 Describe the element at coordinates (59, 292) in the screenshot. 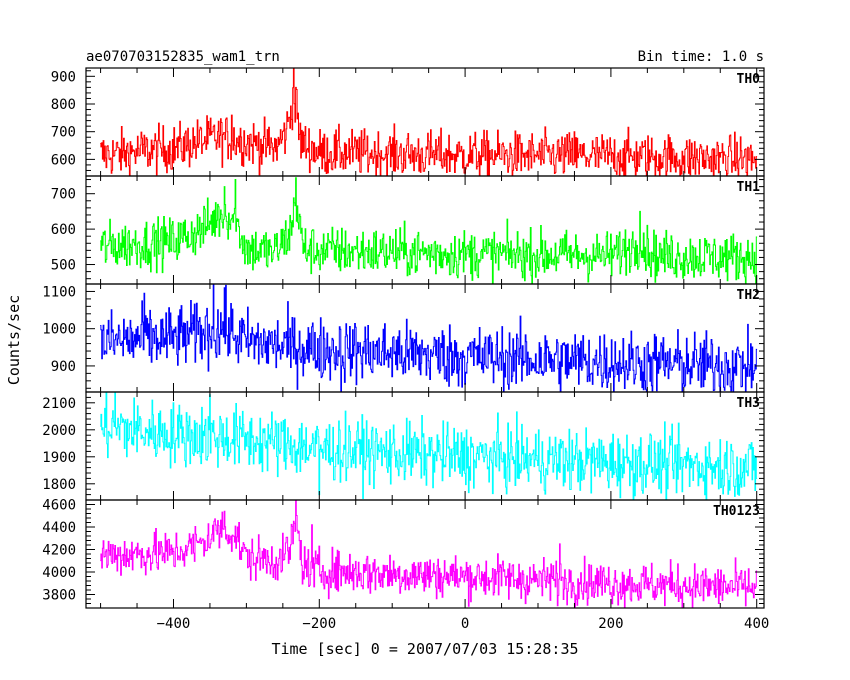

I see `y-tick-label: 1100` at that location.